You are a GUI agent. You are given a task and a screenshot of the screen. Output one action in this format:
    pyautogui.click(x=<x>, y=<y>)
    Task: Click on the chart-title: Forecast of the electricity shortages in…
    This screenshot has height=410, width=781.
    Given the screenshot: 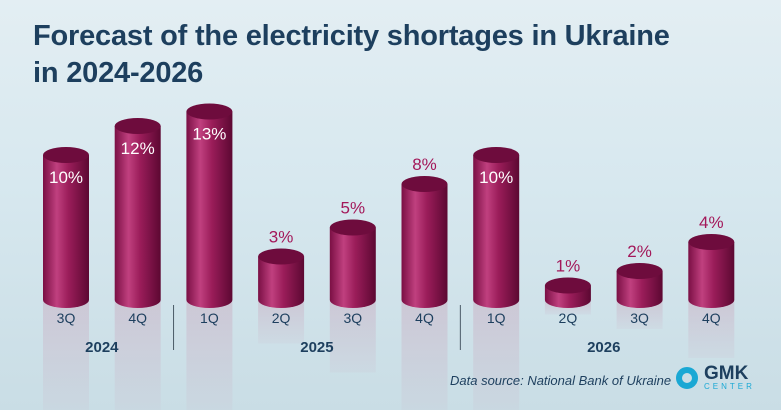 What is the action you would take?
    pyautogui.click(x=351, y=55)
    